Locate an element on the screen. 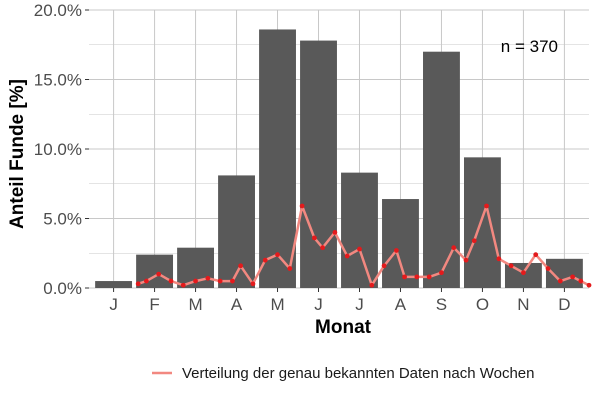 This screenshot has height=400, width=600. y-tick-label: 20.0% is located at coordinates (58, 10).